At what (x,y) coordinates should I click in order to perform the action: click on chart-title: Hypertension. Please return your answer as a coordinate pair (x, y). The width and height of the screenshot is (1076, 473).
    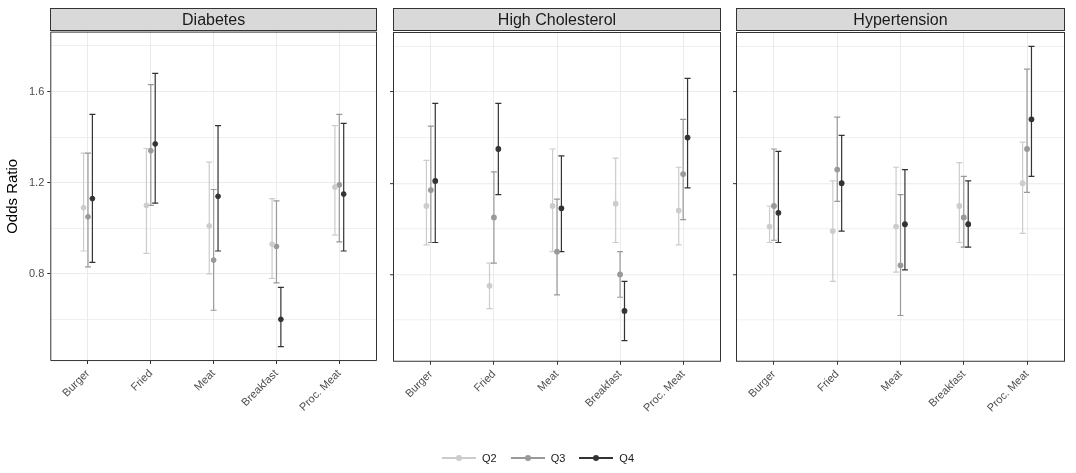
    Looking at the image, I should click on (900, 19).